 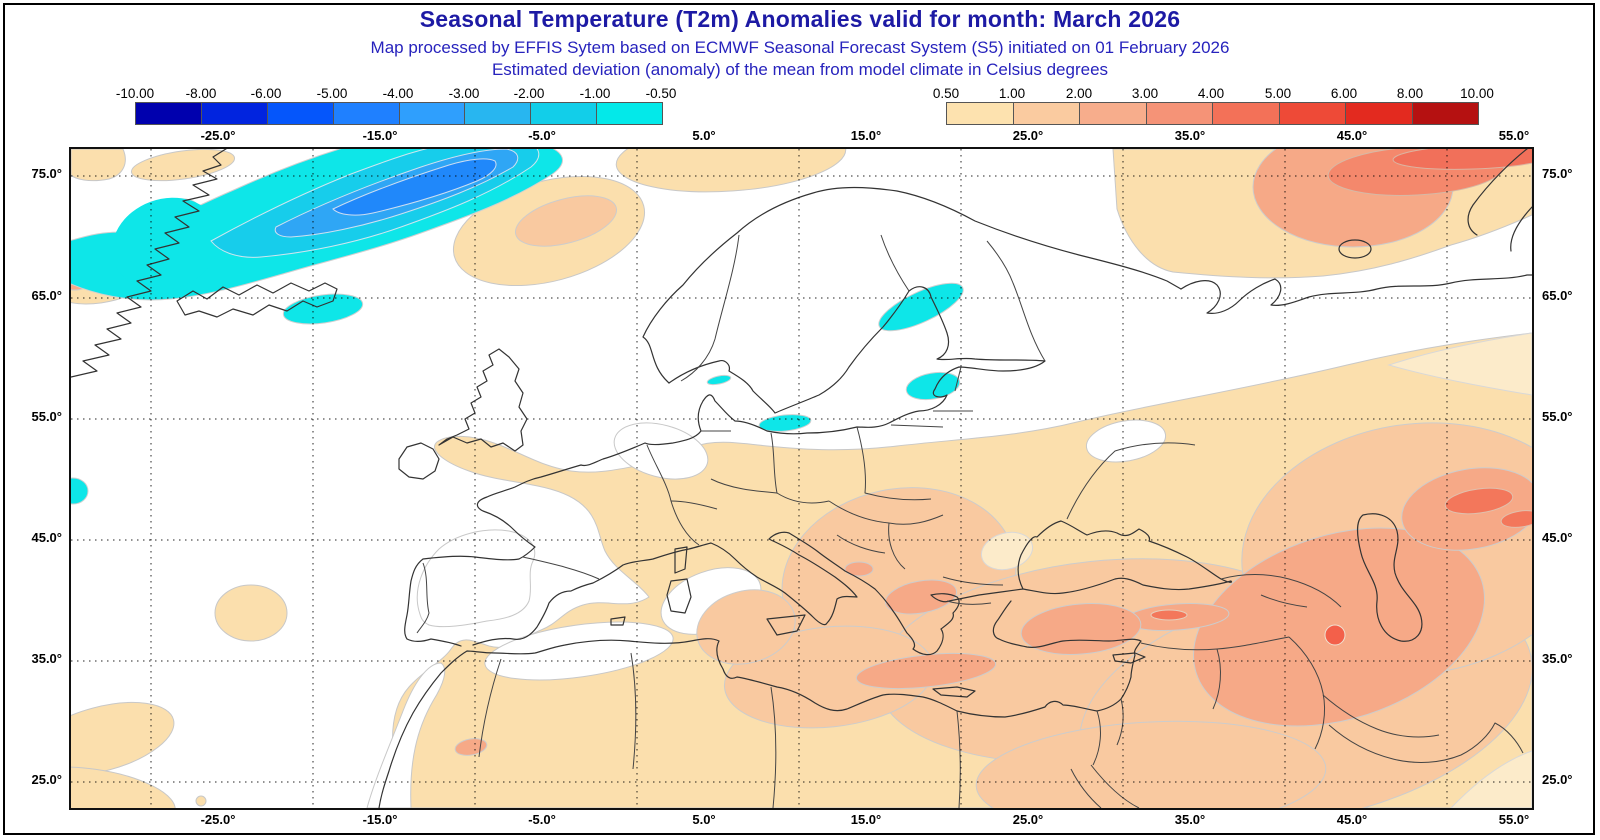 I want to click on pos-tick: 6.00, so click(x=1344, y=93).